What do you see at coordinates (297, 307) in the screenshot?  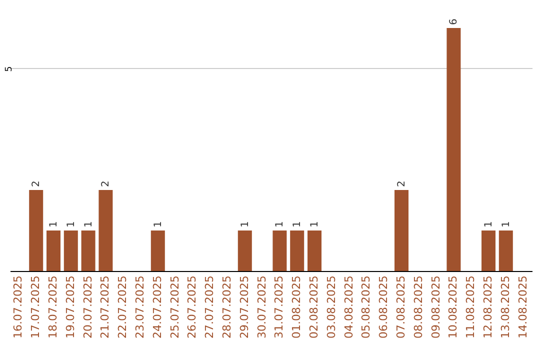 I see `x-tick-label: 01.08.2025` at bounding box center [297, 307].